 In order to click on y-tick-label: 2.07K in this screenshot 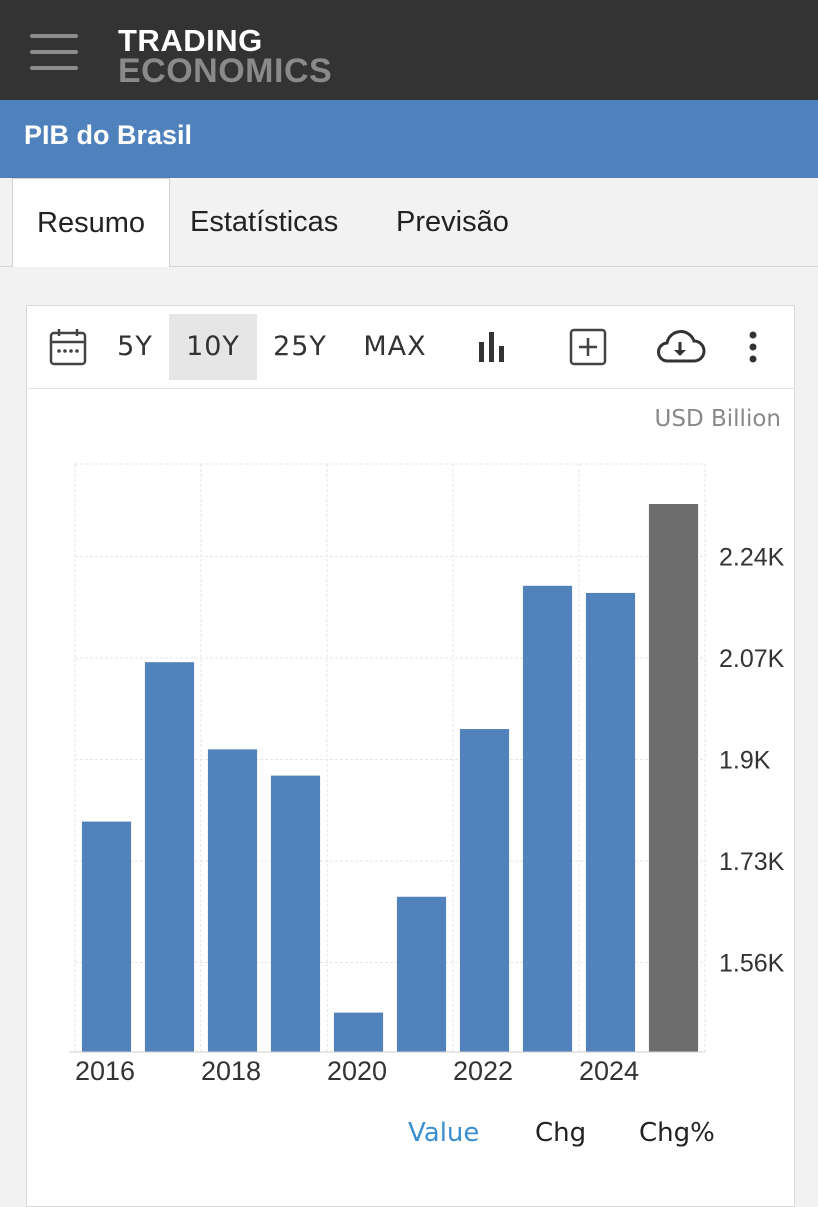, I will do `click(752, 659)`.